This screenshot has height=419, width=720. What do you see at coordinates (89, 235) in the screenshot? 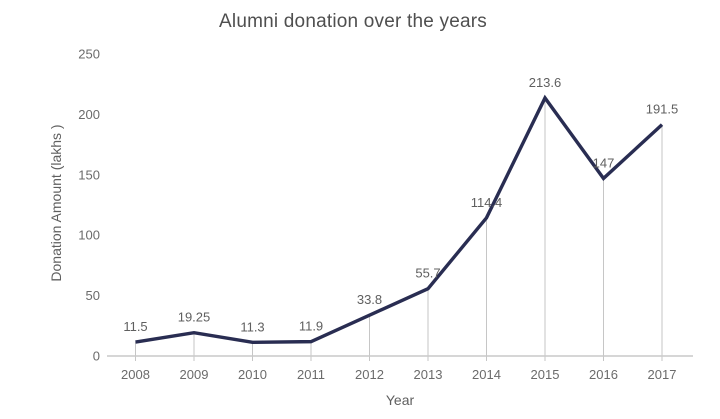
I see `y-tick-label: 100` at bounding box center [89, 235].